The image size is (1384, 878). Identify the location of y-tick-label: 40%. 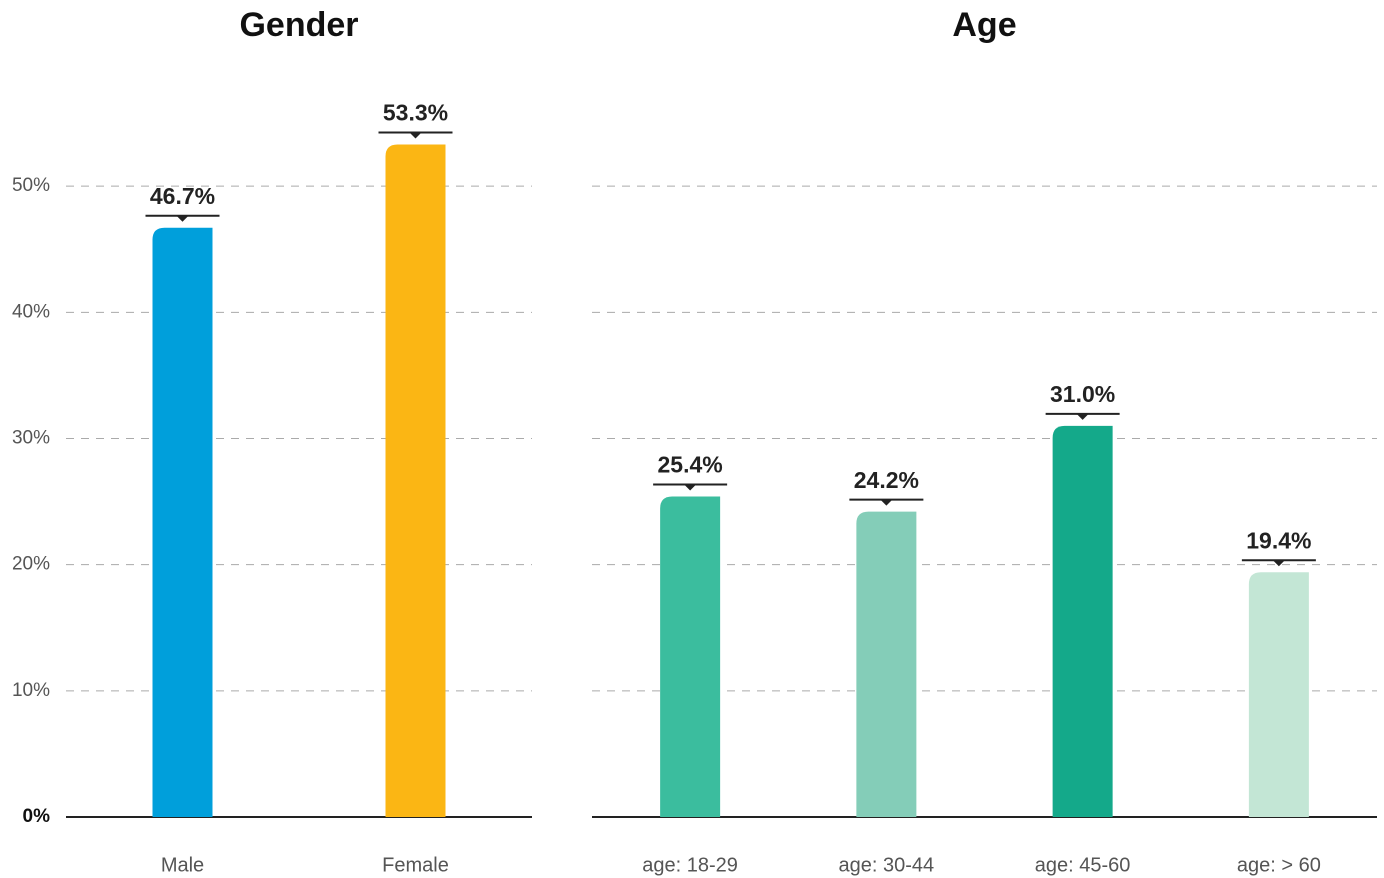
(31, 311).